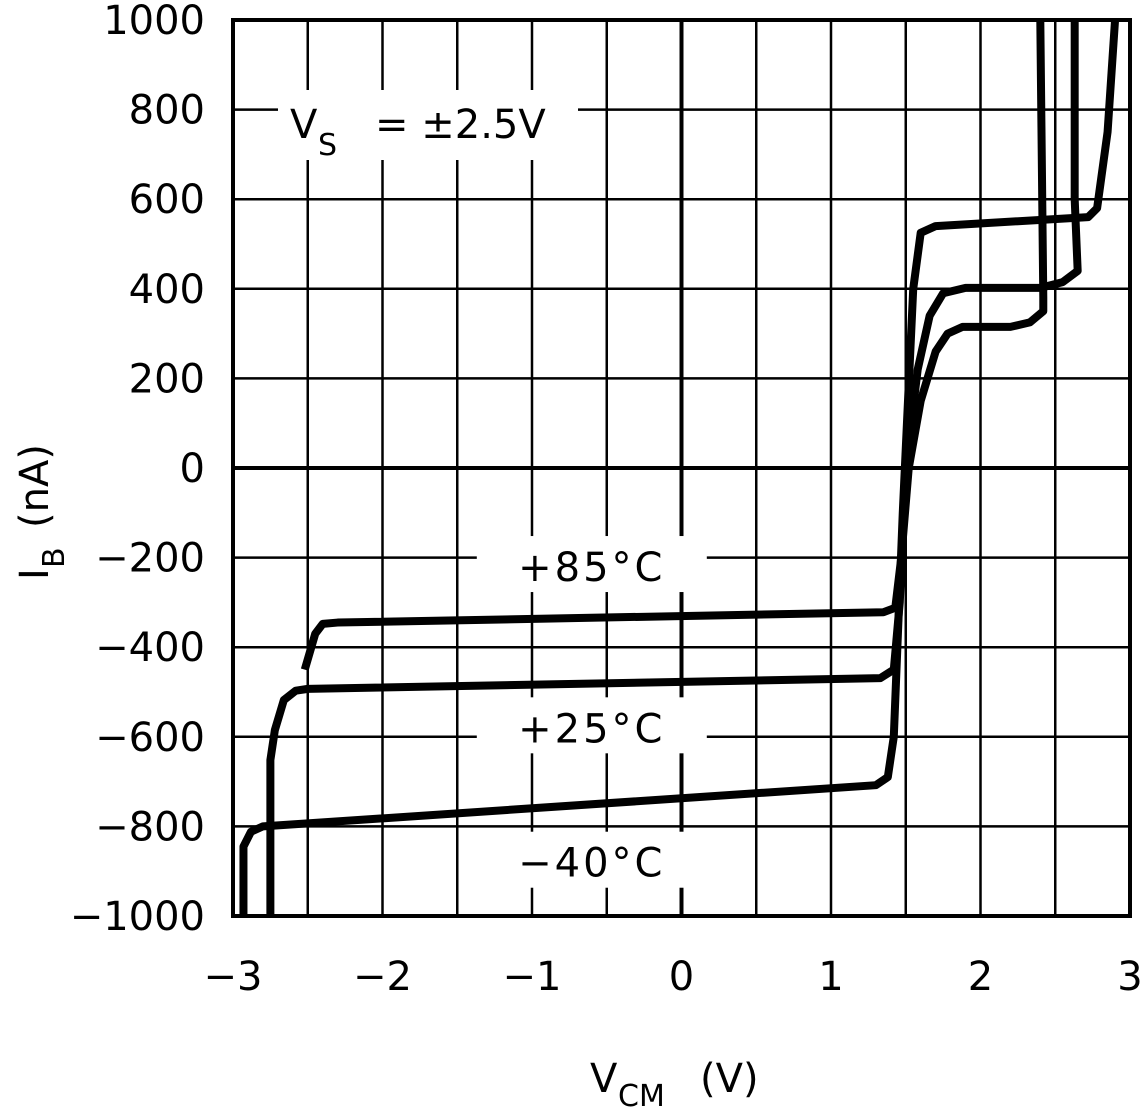 Image resolution: width=1141 pixels, height=1112 pixels. What do you see at coordinates (980, 977) in the screenshot?
I see `x-tick-label: 2` at bounding box center [980, 977].